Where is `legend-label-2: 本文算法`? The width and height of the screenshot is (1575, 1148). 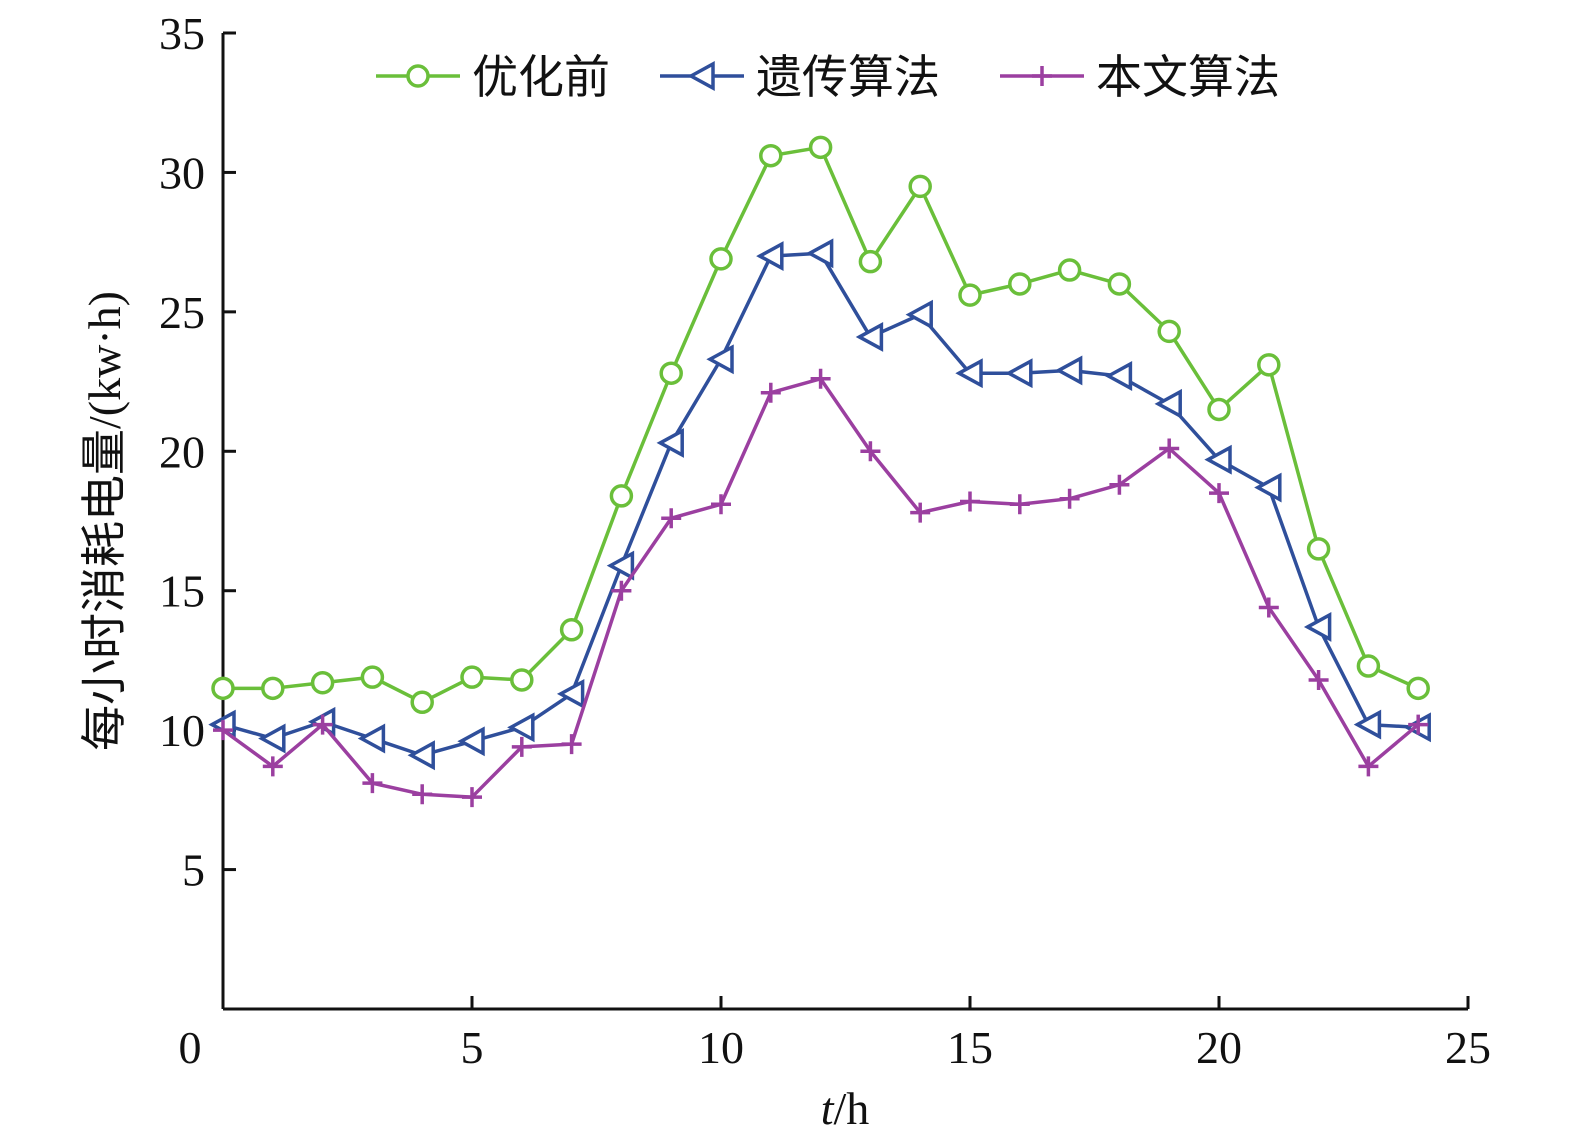
legend-label-2: 本文算法 is located at coordinates (1188, 77).